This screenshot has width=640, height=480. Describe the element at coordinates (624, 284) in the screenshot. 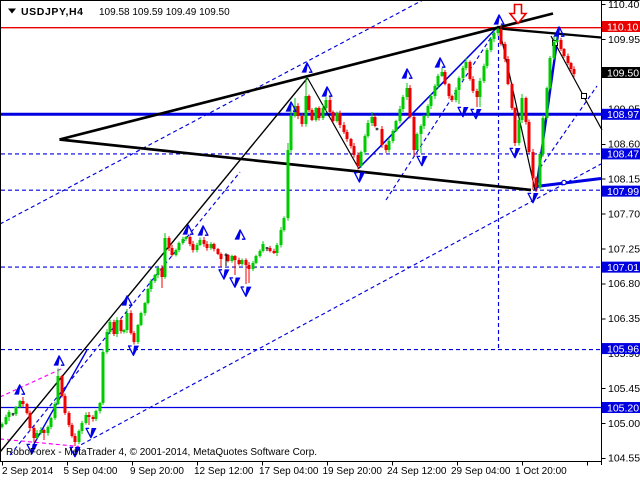

I see `svg-text: 106.80` at that location.